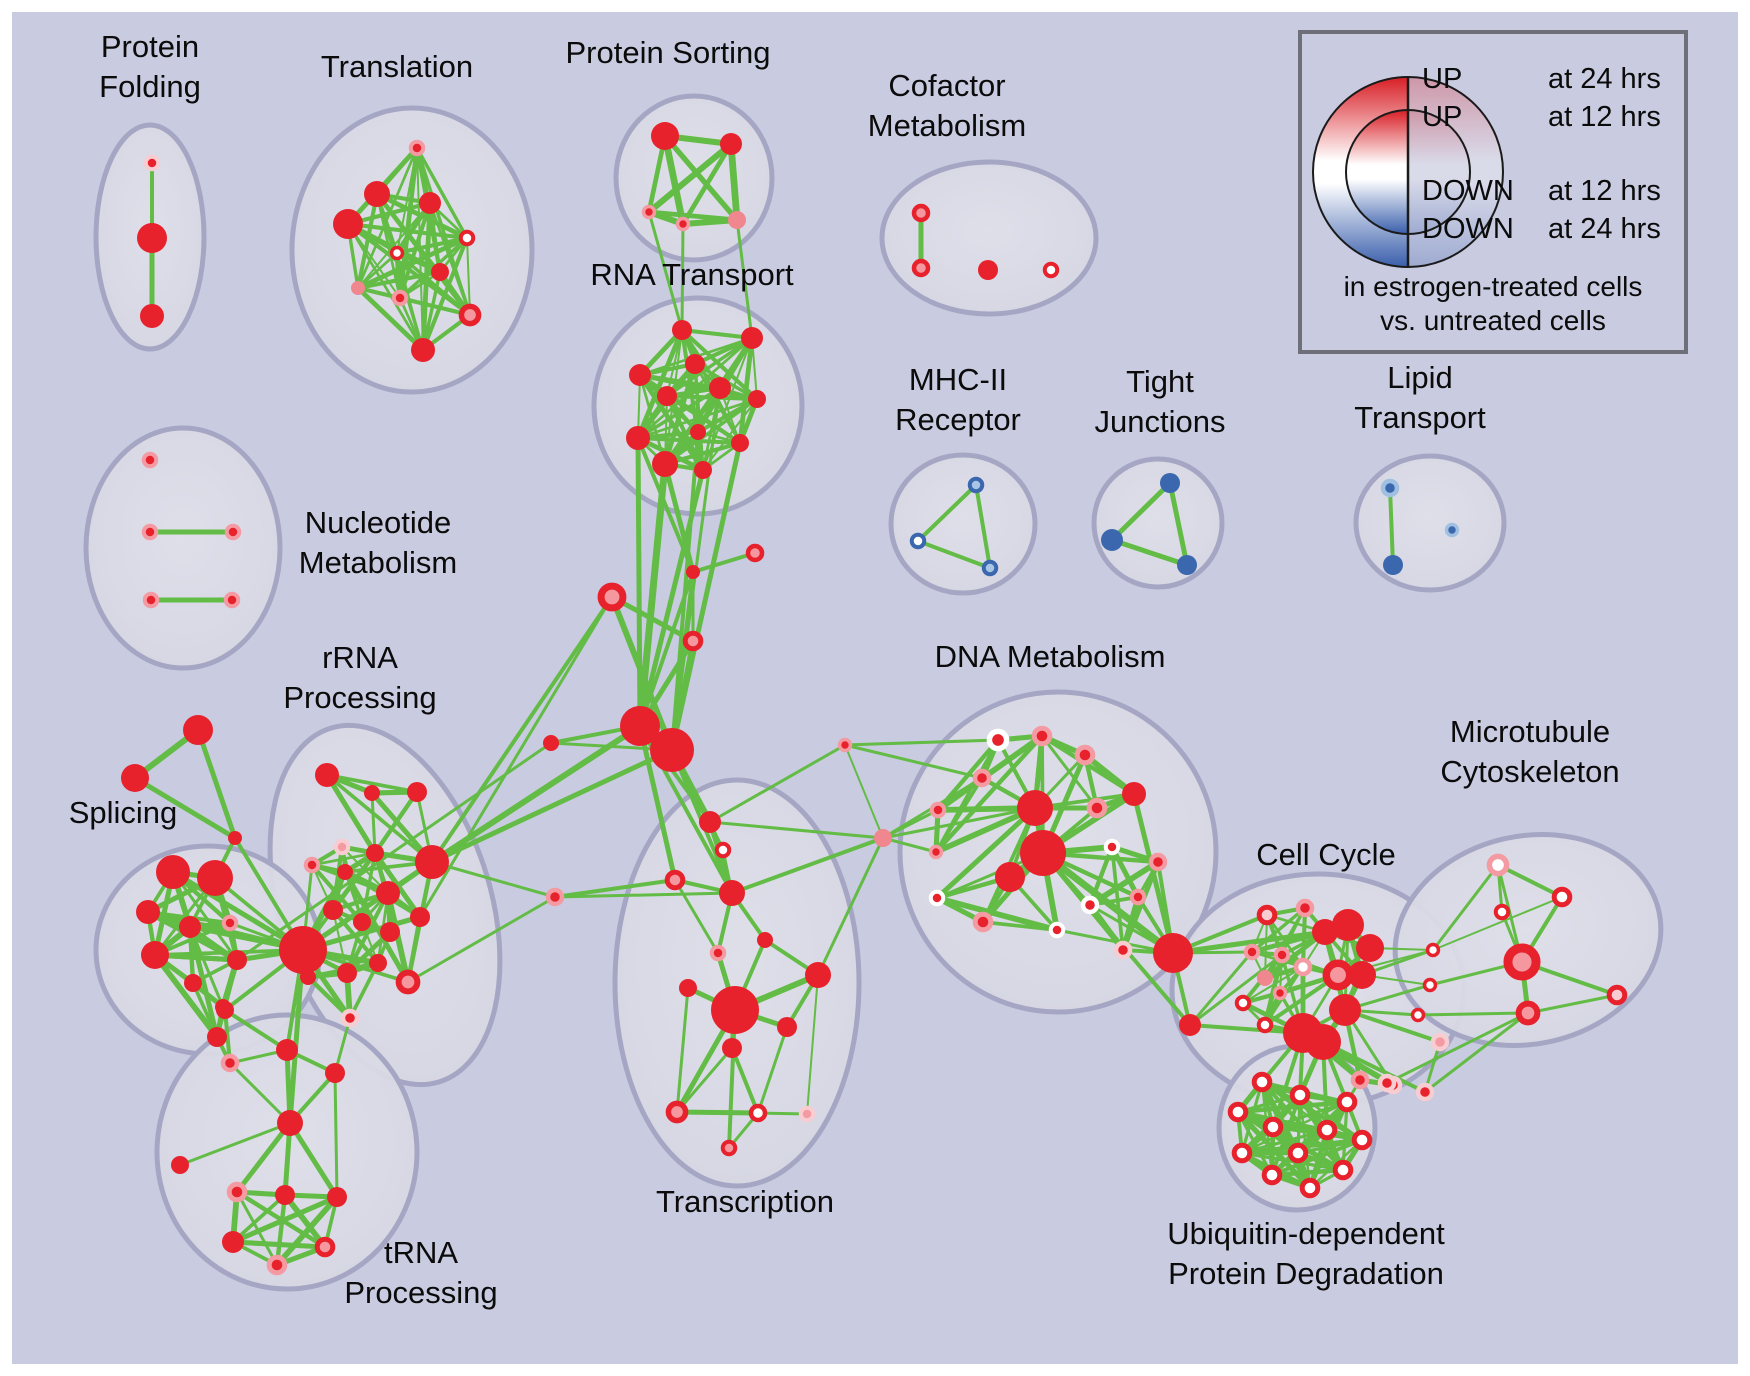 The image size is (1750, 1376). I want to click on node-red_ring_lpink, so click(1267, 915).